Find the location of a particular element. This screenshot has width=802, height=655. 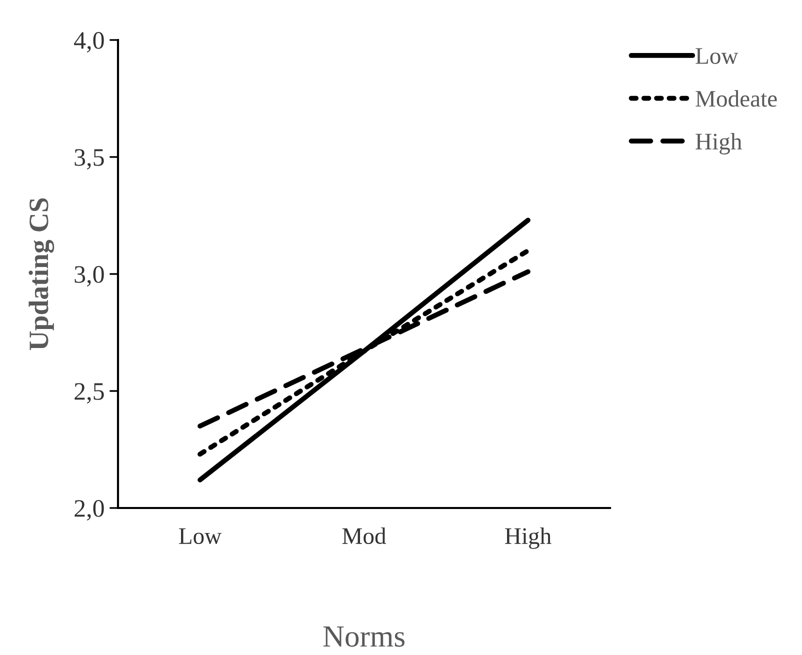

x-axis-title: Norms is located at coordinates (363, 636).